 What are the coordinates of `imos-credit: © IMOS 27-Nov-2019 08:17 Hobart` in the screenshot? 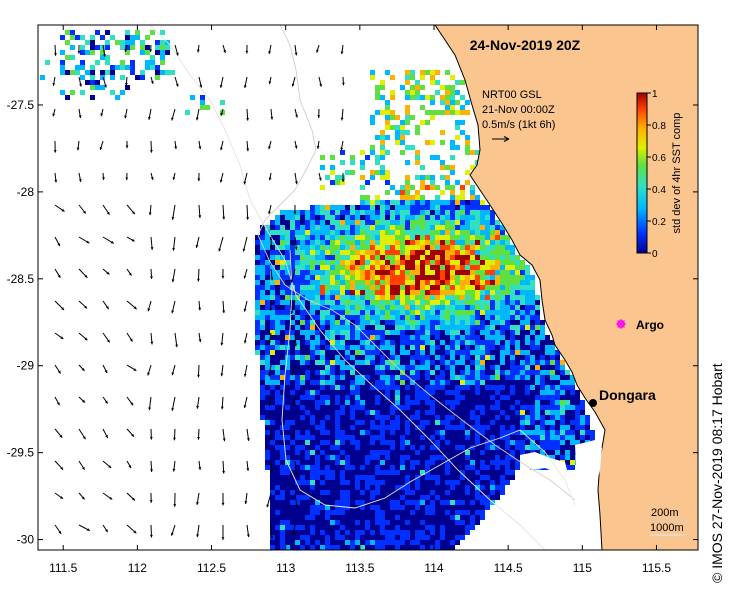 It's located at (717, 473).